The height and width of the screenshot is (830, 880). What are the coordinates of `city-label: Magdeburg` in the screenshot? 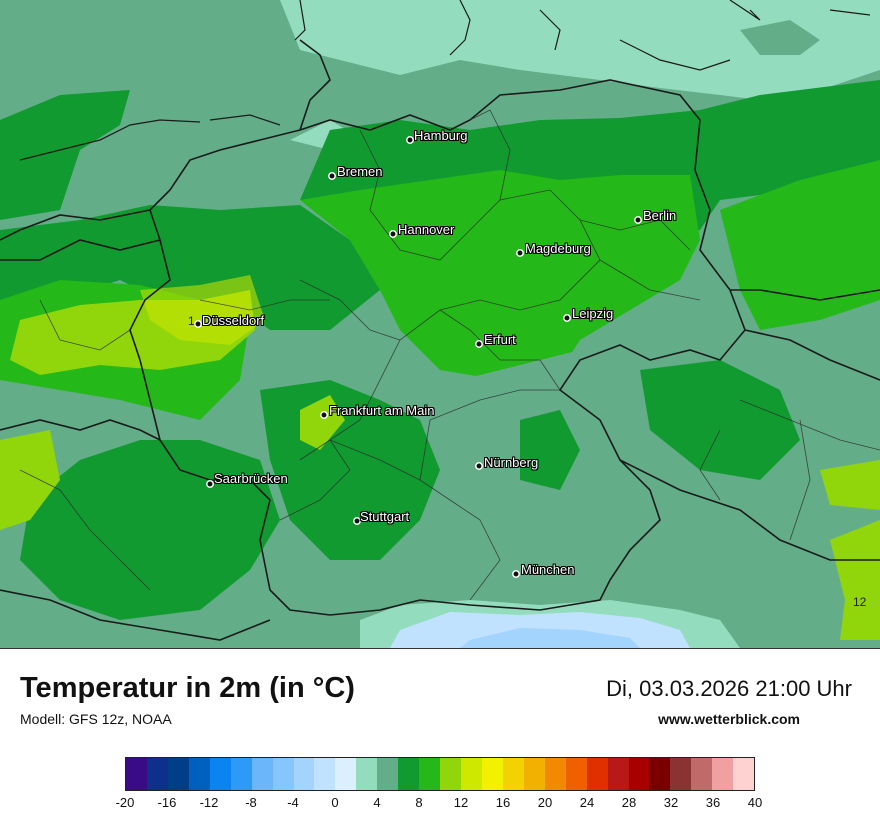 It's located at (558, 248).